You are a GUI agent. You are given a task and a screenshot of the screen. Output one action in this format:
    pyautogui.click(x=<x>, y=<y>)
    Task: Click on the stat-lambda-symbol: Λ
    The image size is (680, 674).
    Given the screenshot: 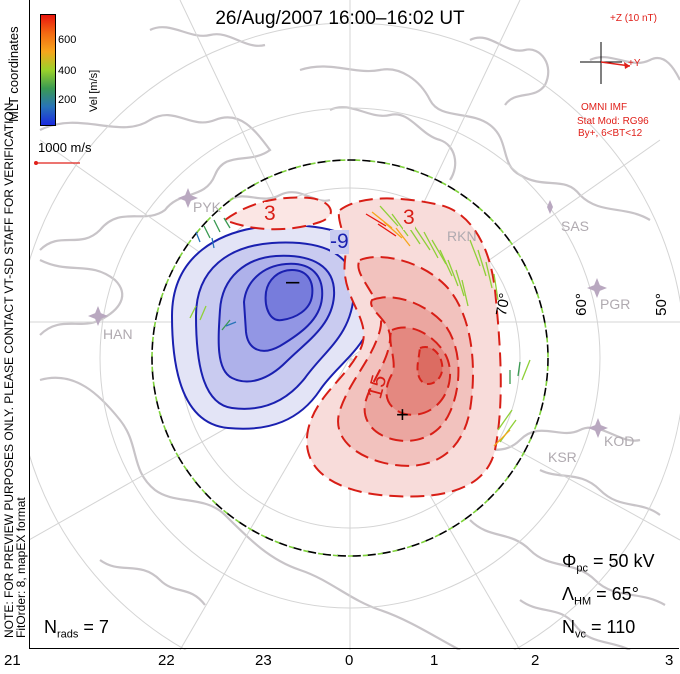 What is the action you would take?
    pyautogui.click(x=568, y=594)
    